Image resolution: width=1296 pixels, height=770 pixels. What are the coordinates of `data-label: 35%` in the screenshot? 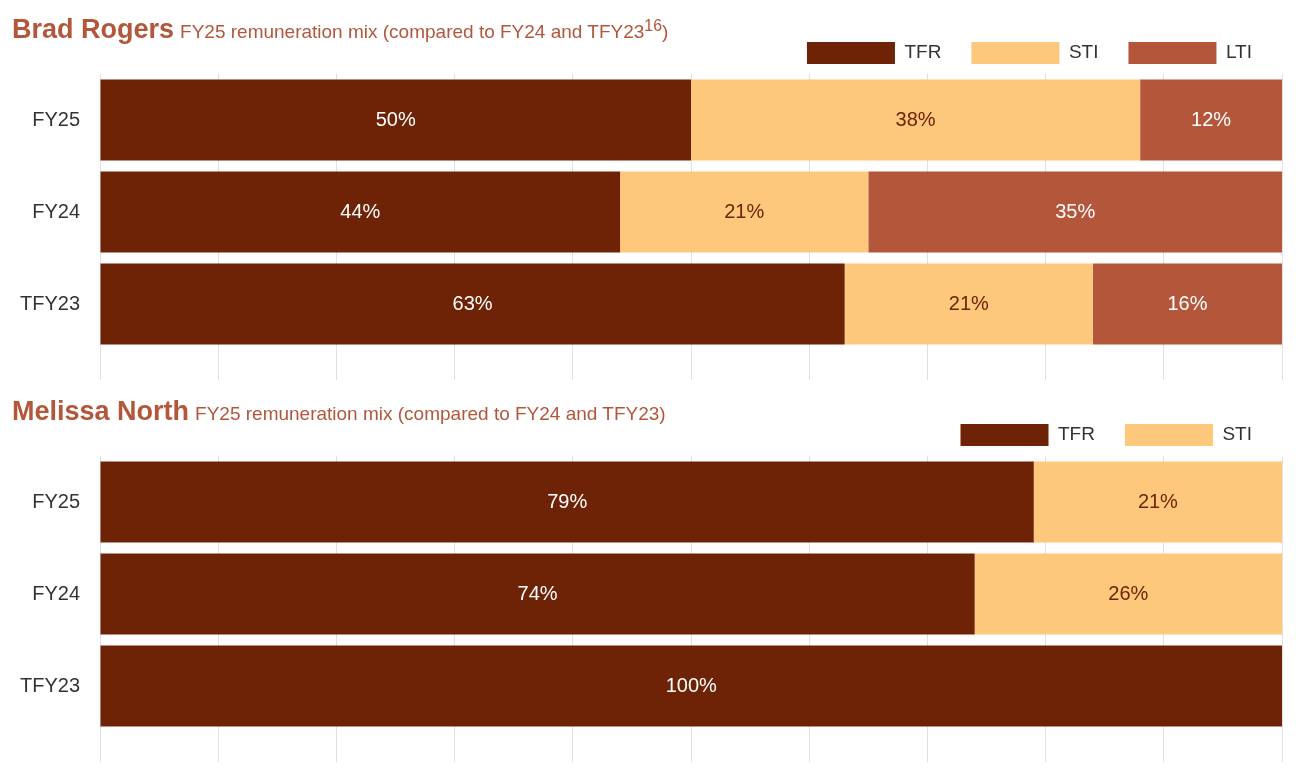 It's located at (1075, 210).